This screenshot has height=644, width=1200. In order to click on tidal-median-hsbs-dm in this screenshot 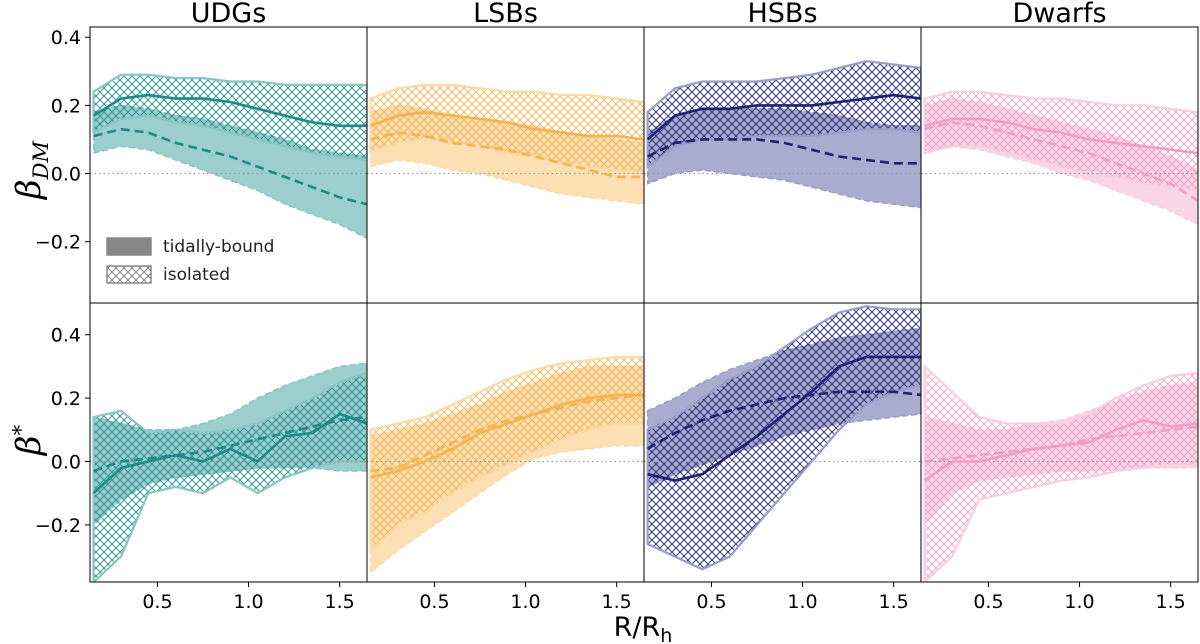, I will do `click(784, 151)`.